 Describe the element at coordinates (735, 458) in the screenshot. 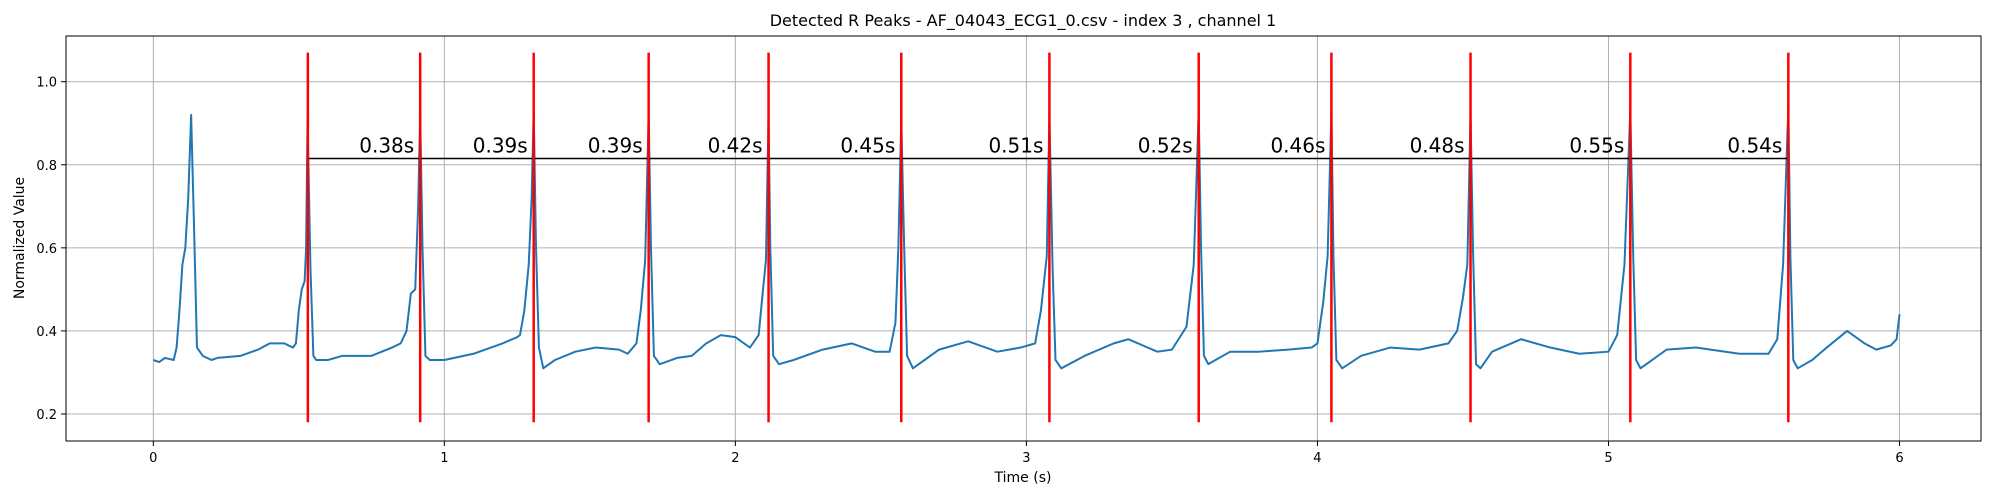

I see `x-tick-label: 2` at that location.